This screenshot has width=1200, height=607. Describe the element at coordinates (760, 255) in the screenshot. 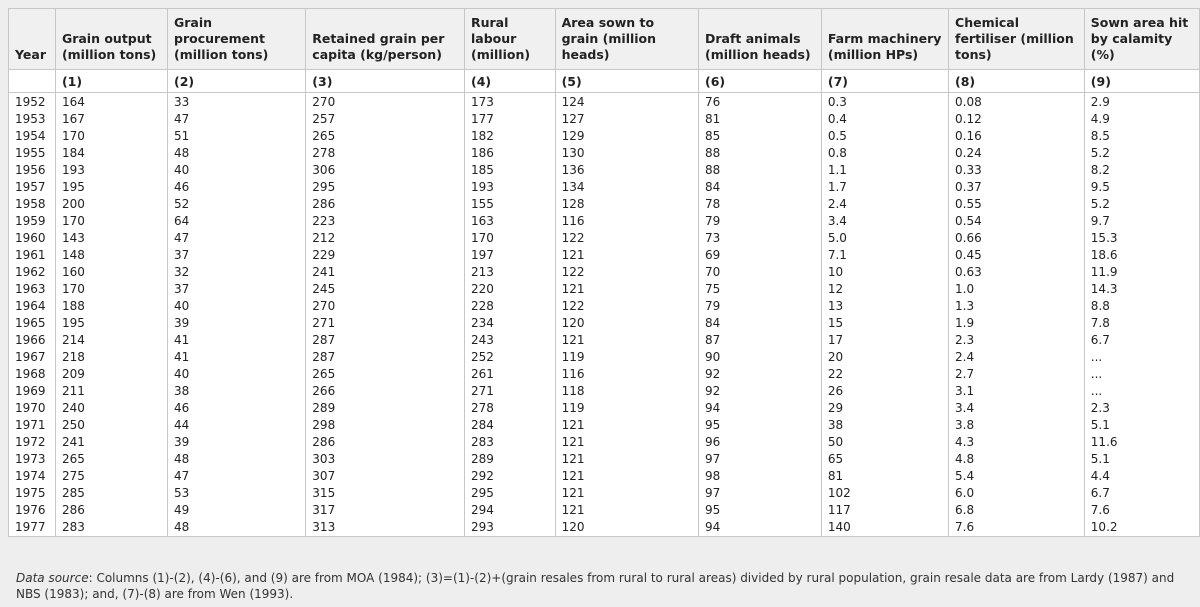

I see `table-cell: 69` at that location.